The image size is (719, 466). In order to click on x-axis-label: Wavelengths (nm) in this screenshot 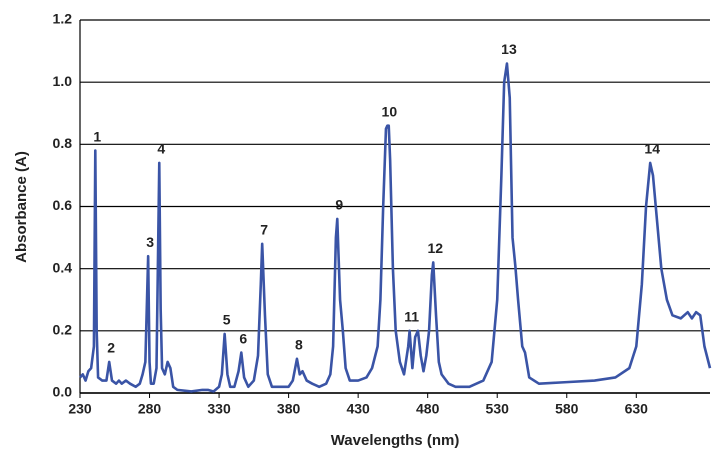, I will do `click(395, 440)`.